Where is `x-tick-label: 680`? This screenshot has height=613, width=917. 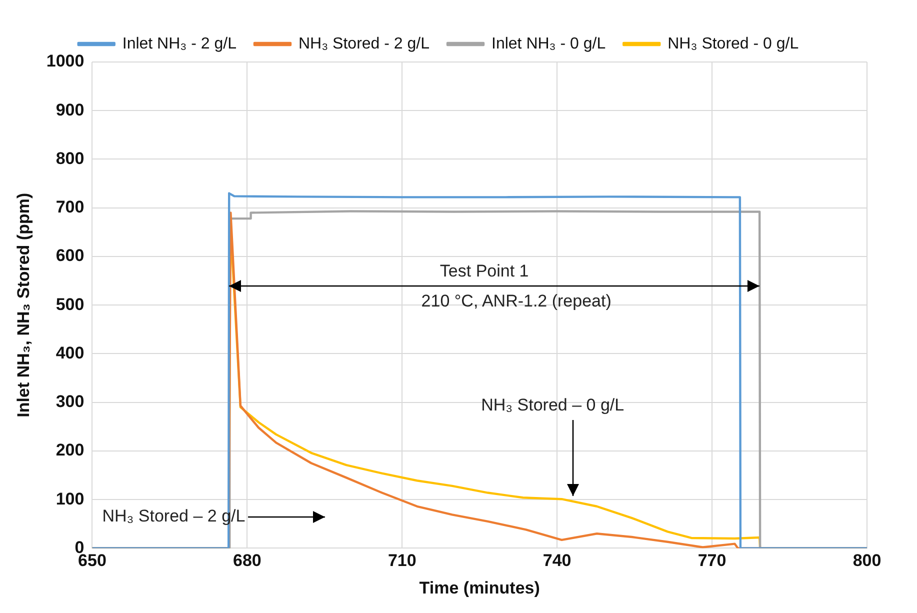 x-tick-label: 680 is located at coordinates (247, 560).